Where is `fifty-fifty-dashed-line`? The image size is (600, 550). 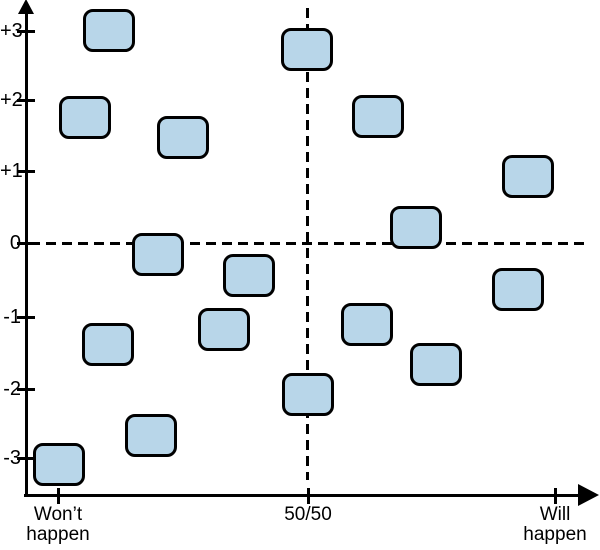 fifty-fifty-dashed-line is located at coordinates (307, 244).